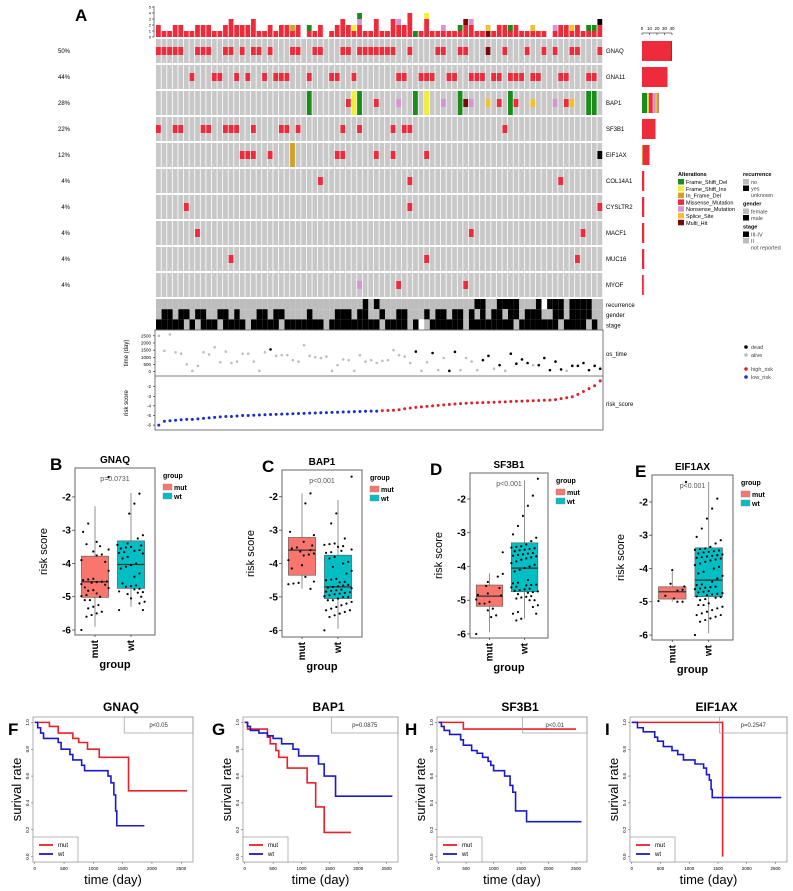 This screenshot has width=793, height=891. I want to click on legend-swatch, so click(374, 498).